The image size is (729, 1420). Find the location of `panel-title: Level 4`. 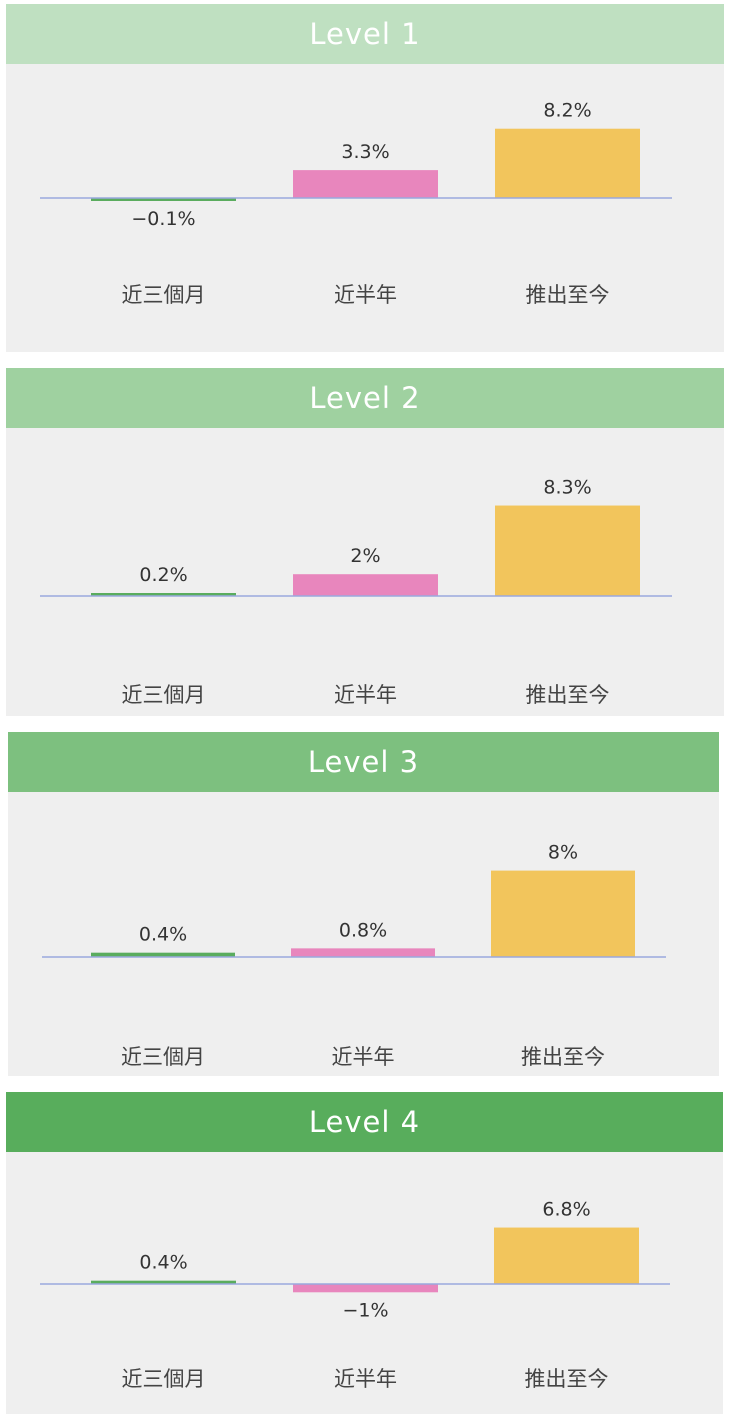

panel-title: Level 4 is located at coordinates (364, 1122).